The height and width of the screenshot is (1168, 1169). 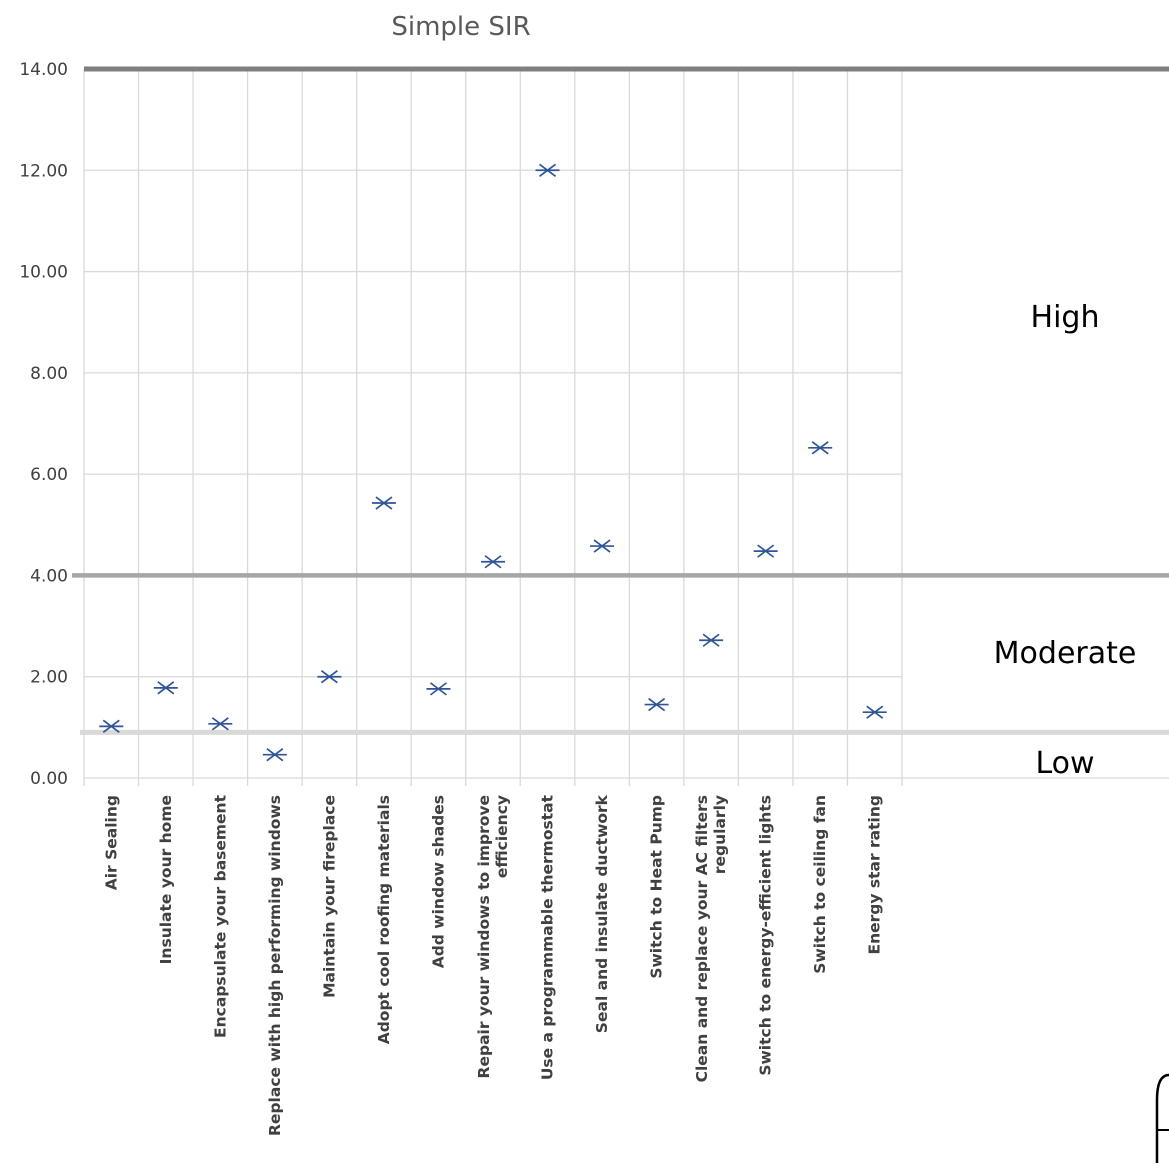 I want to click on x-tick-label-line: efficiency, so click(x=502, y=836).